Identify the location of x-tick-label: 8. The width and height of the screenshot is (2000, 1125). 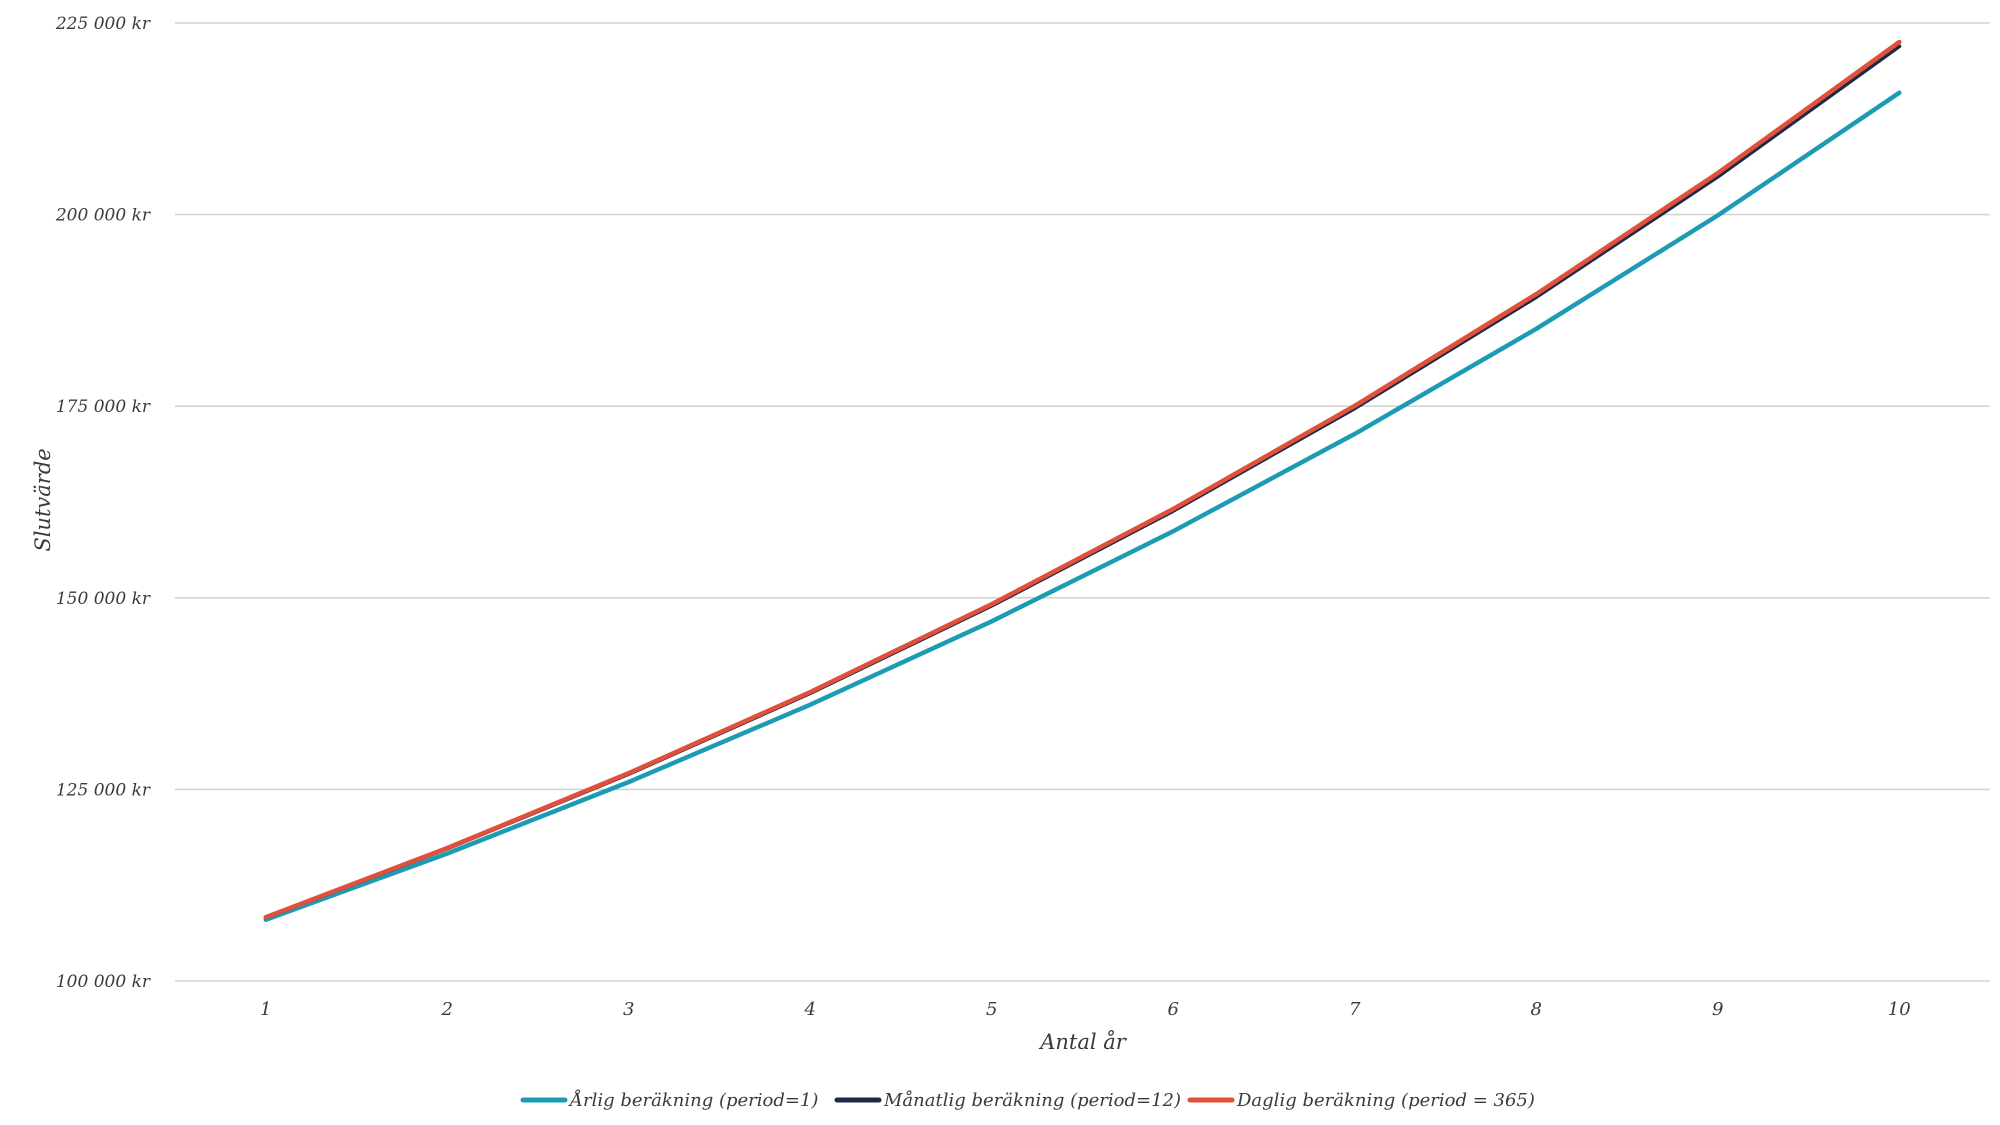
(1536, 1009).